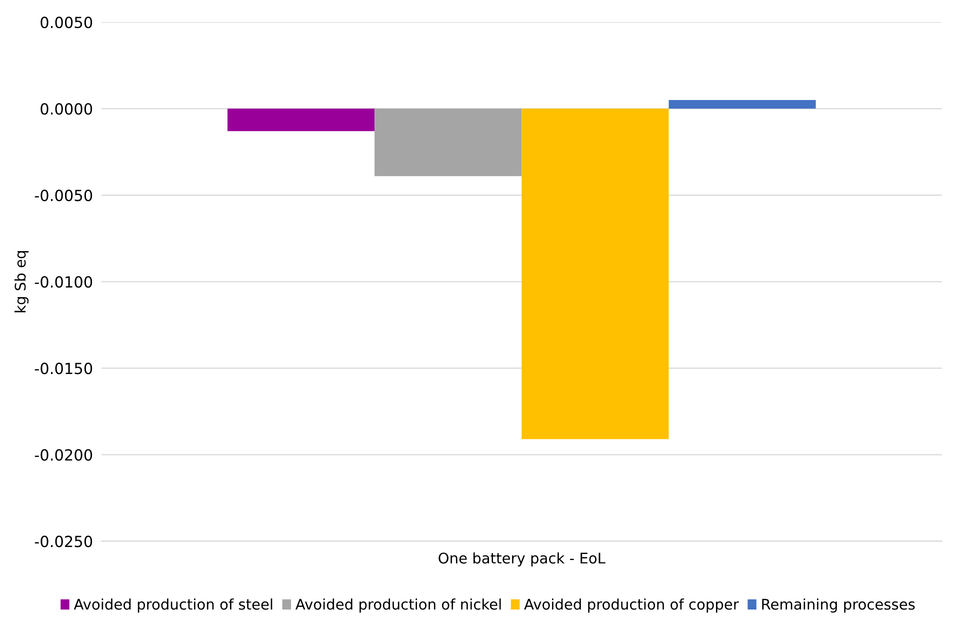 This screenshot has width=966, height=633. I want to click on y-tick-label: -0.0250, so click(63, 542).